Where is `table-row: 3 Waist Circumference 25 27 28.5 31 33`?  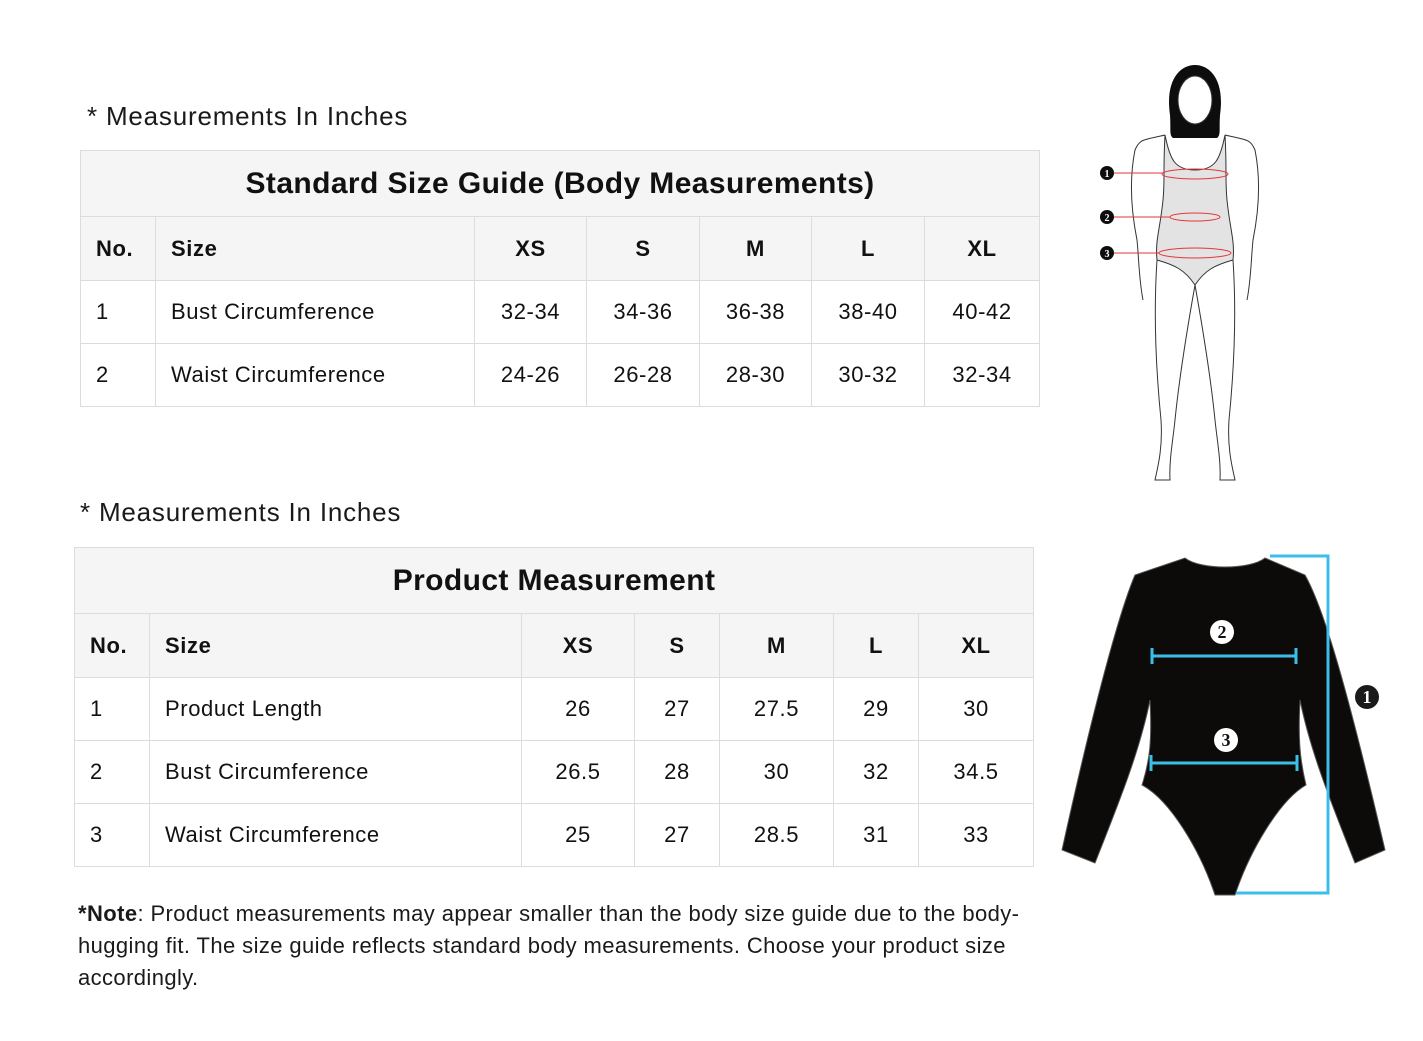
table-row: 3 Waist Circumference 25 27 28.5 31 33 is located at coordinates (554, 835).